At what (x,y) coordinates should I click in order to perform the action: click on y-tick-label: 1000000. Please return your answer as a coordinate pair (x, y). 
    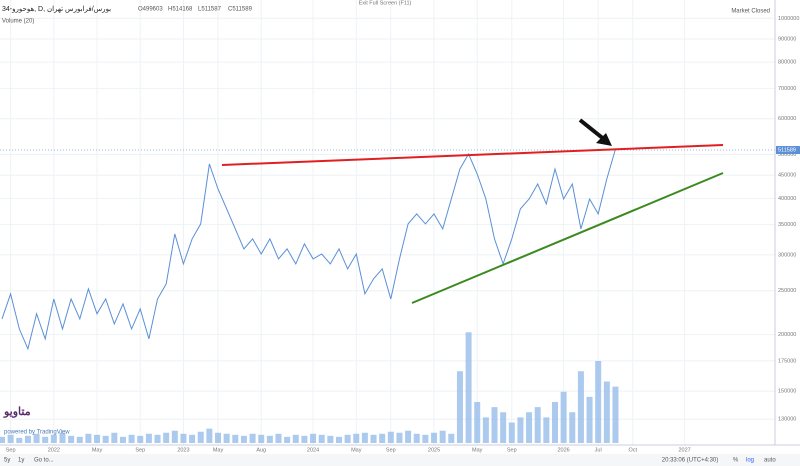
    Looking at the image, I should click on (788, 19).